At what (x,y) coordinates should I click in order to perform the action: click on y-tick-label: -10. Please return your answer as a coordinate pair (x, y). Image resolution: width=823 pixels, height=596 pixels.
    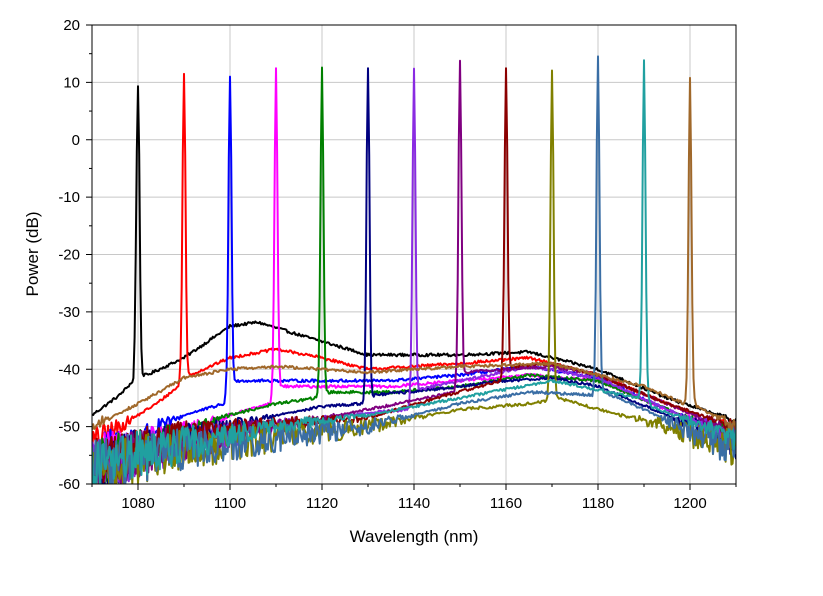
    Looking at the image, I should click on (69, 197).